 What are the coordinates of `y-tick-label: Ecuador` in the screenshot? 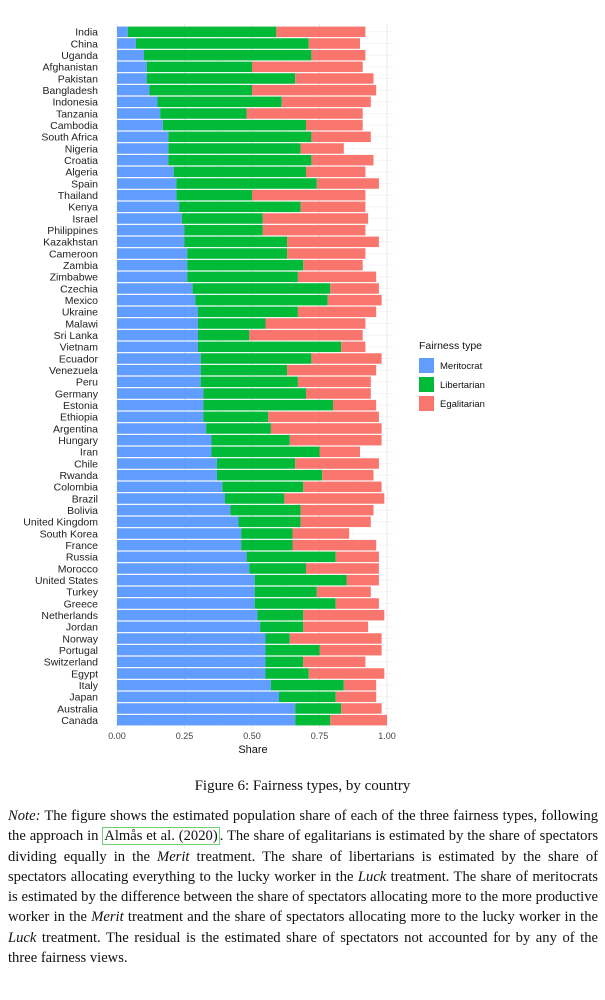 It's located at (79, 359).